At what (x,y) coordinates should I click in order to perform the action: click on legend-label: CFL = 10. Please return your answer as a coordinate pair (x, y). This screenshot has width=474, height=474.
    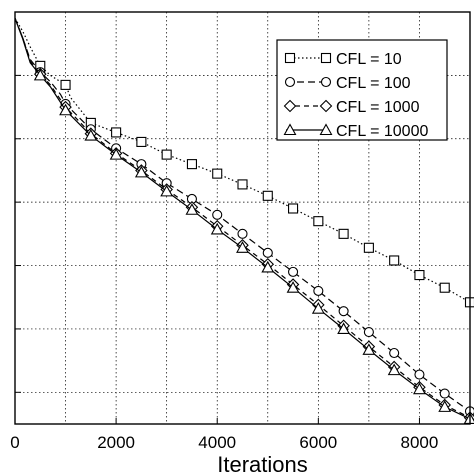
    Looking at the image, I should click on (369, 59).